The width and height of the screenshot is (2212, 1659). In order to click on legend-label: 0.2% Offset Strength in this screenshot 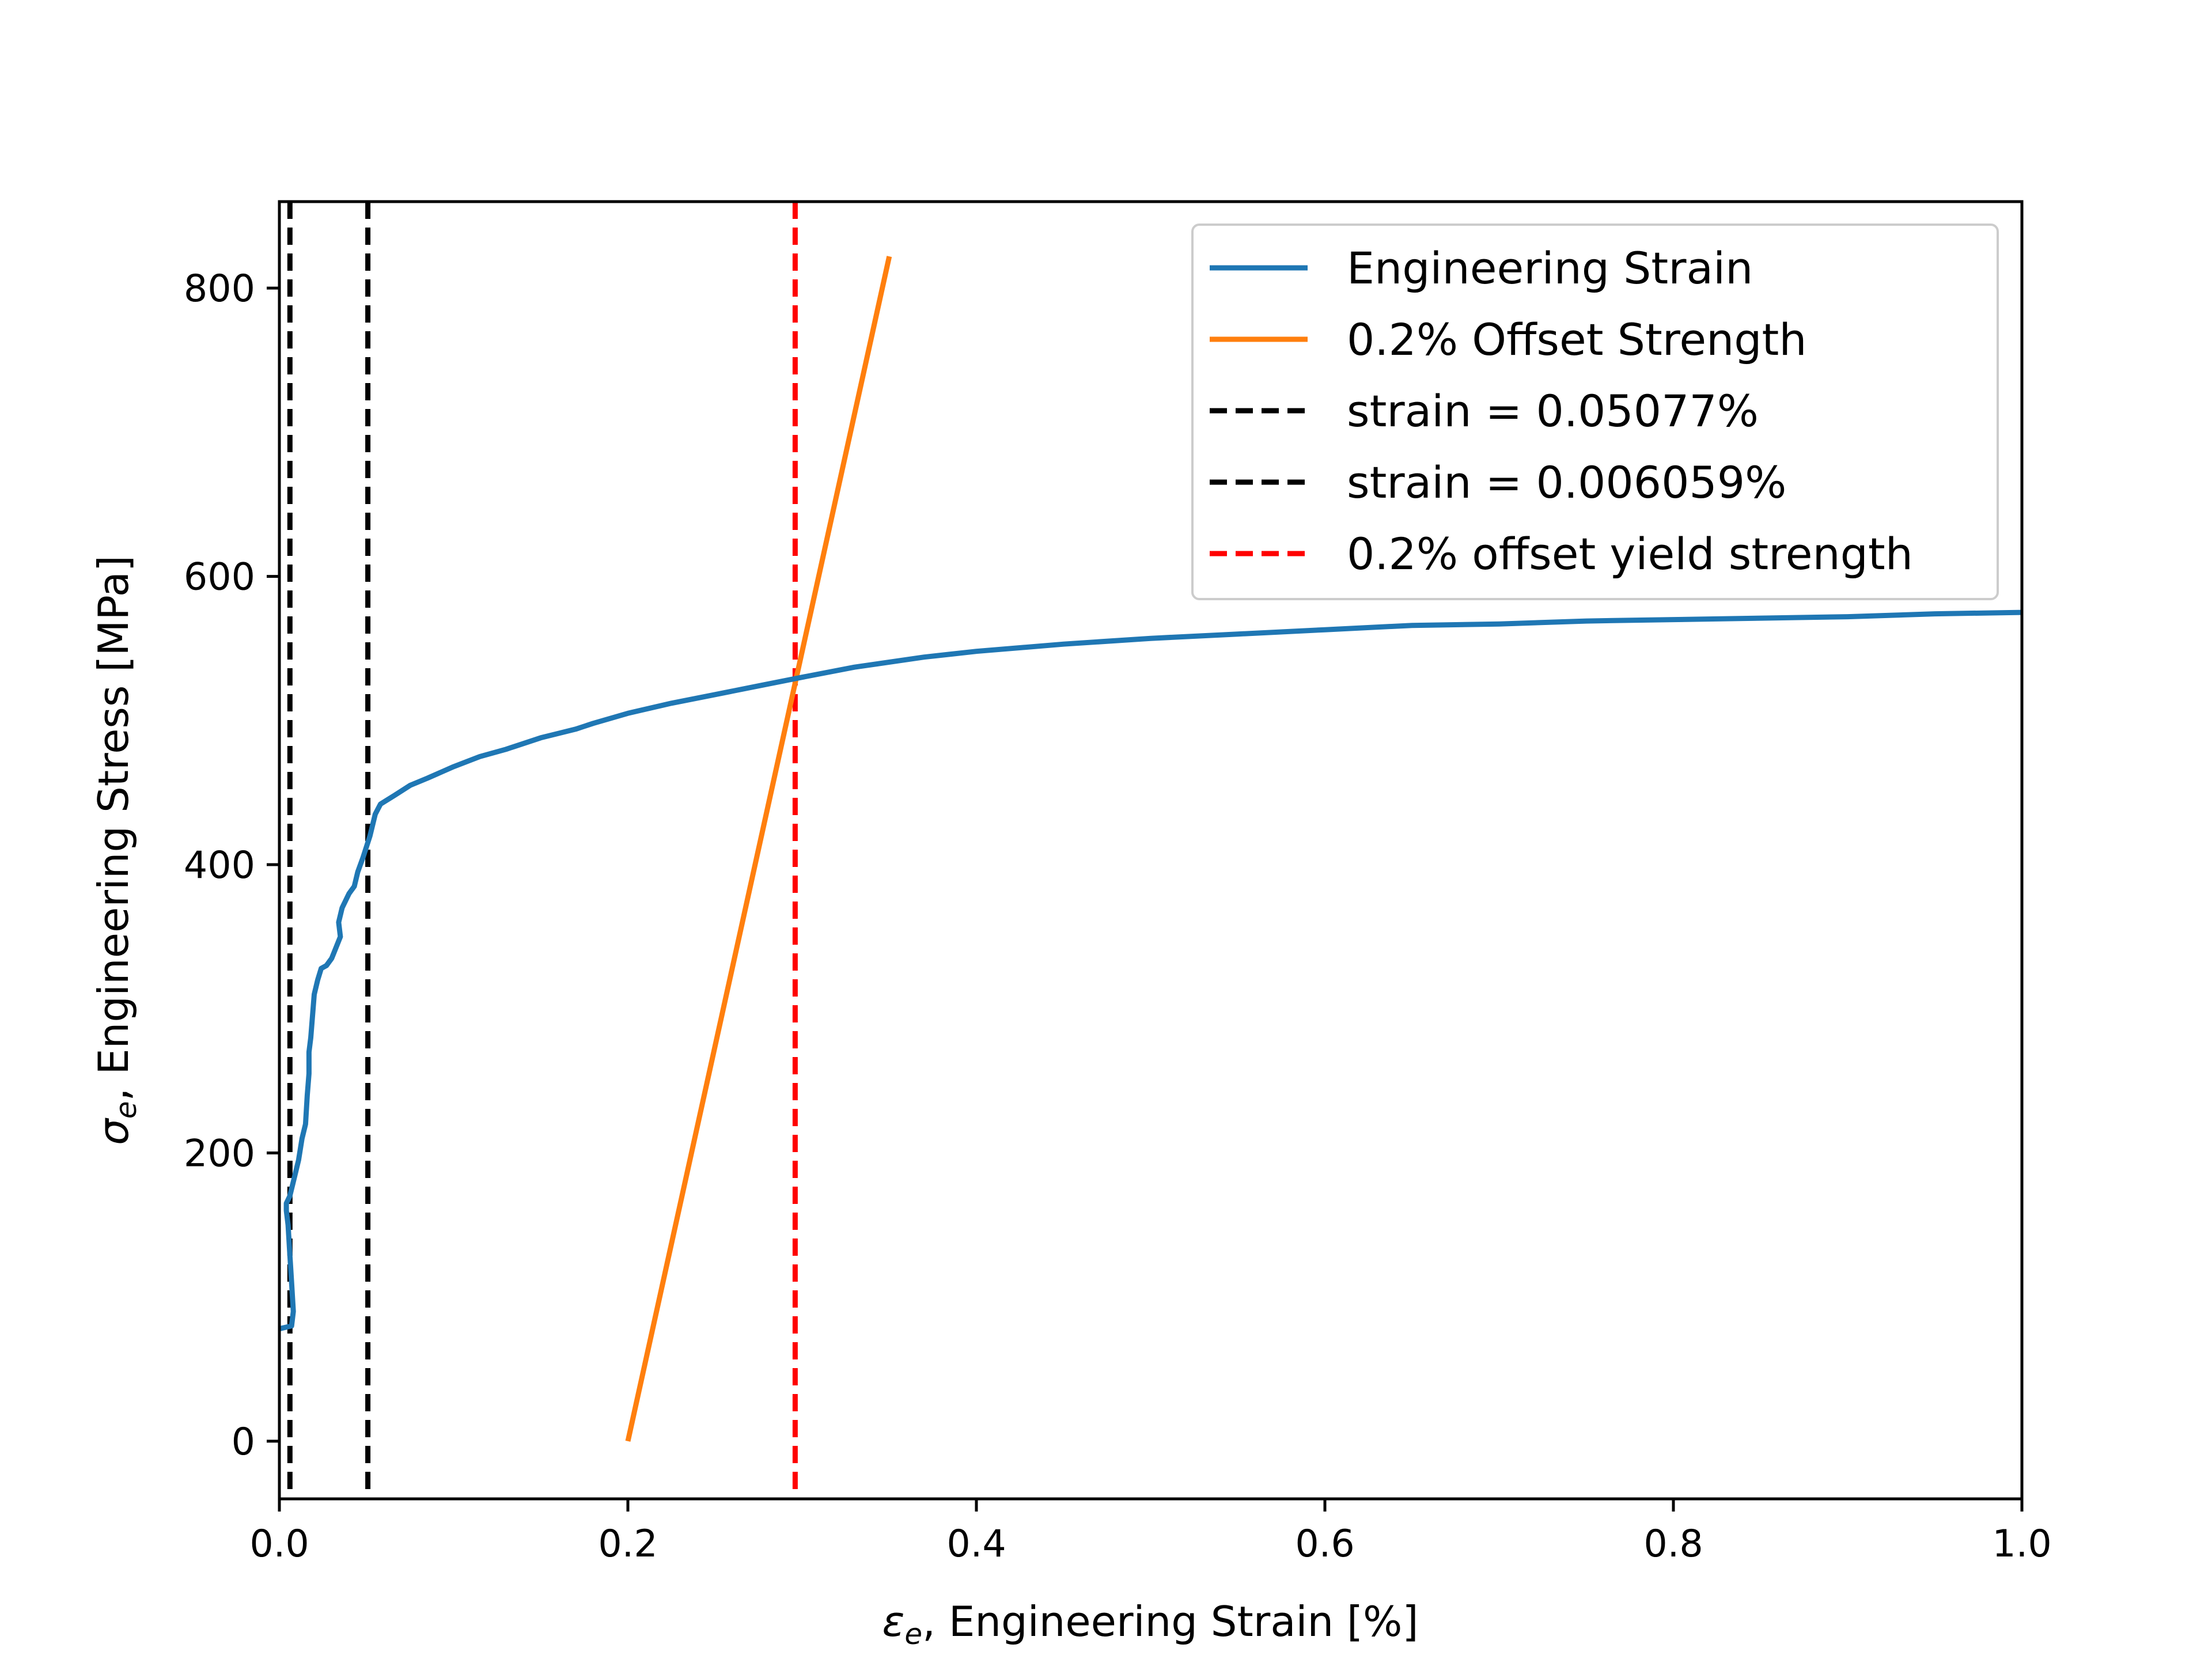, I will do `click(1576, 339)`.